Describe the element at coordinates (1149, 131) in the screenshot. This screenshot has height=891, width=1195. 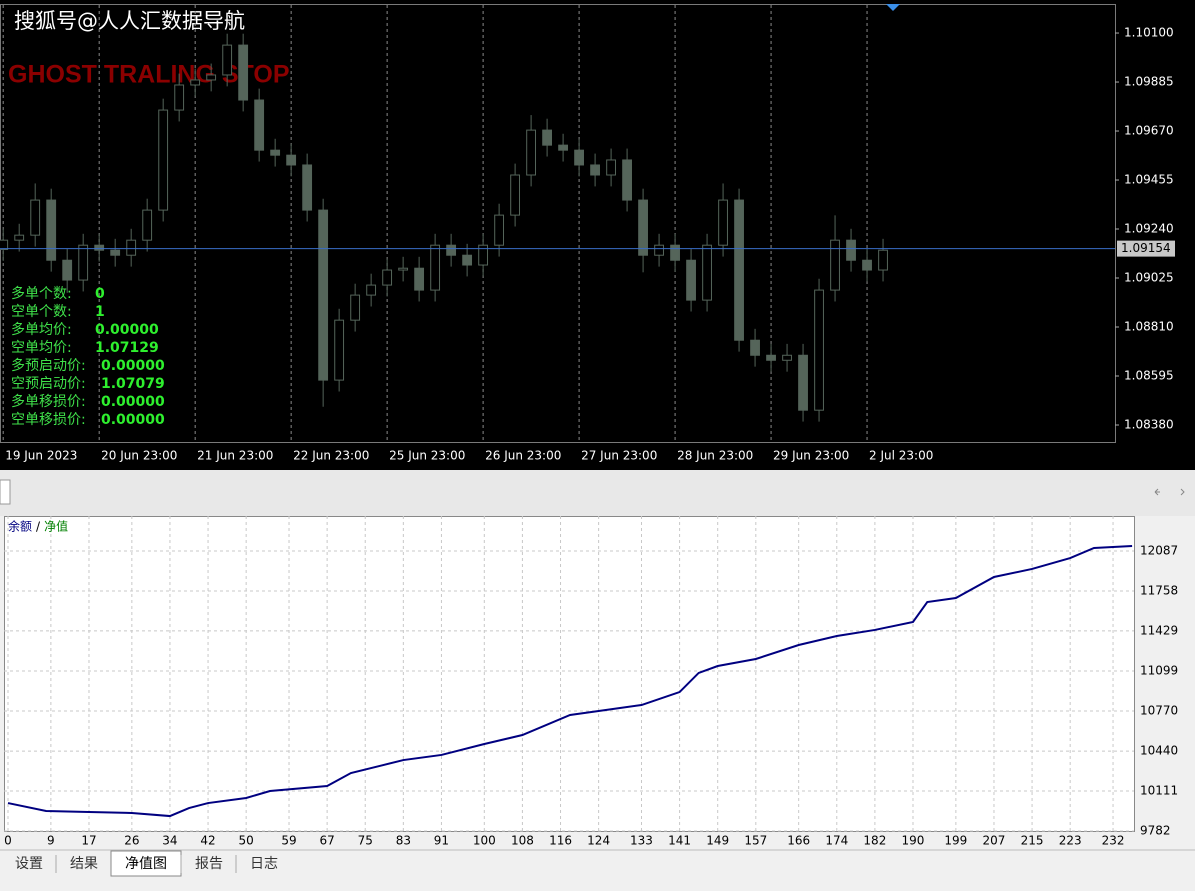
I see `y-tick-label: 1.09670` at that location.